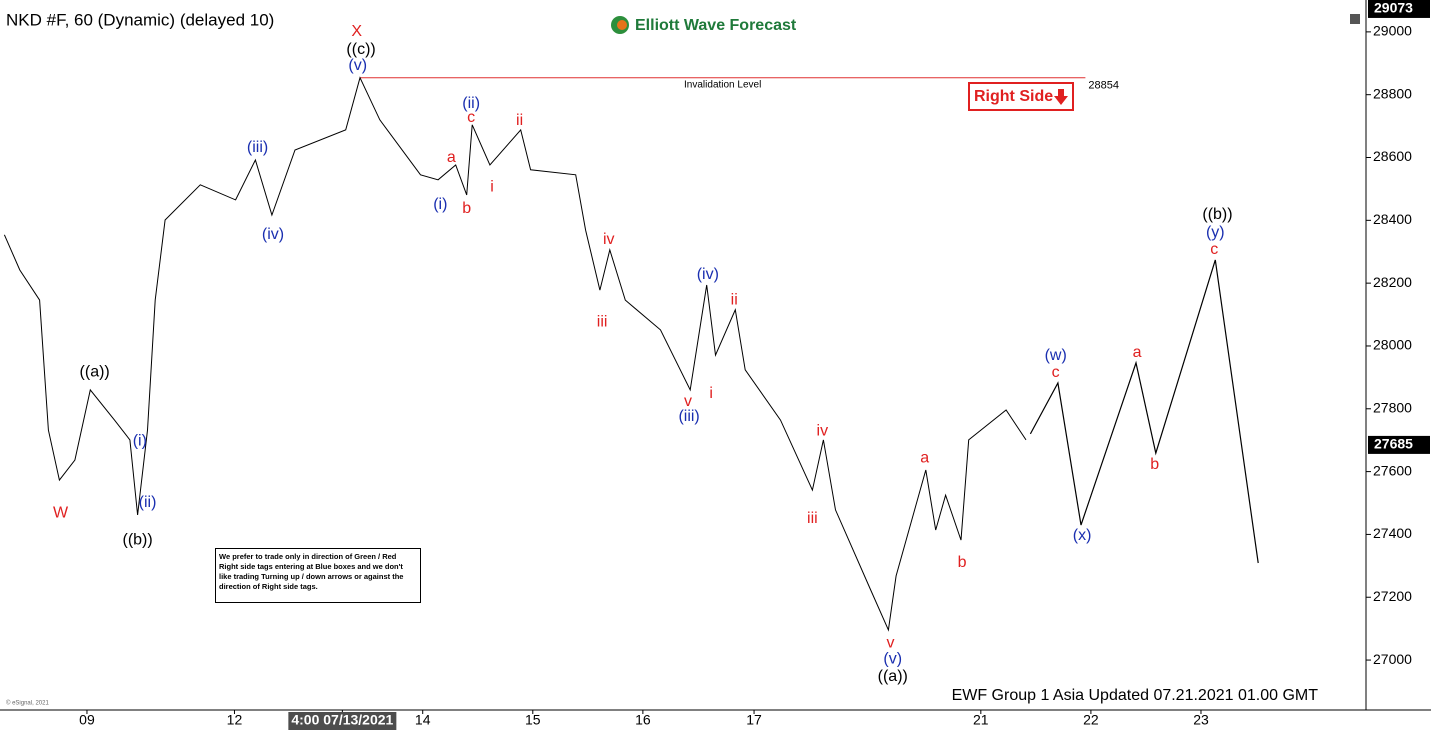 This screenshot has width=1431, height=734. What do you see at coordinates (1392, 156) in the screenshot?
I see `y-tick-label: 28600` at bounding box center [1392, 156].